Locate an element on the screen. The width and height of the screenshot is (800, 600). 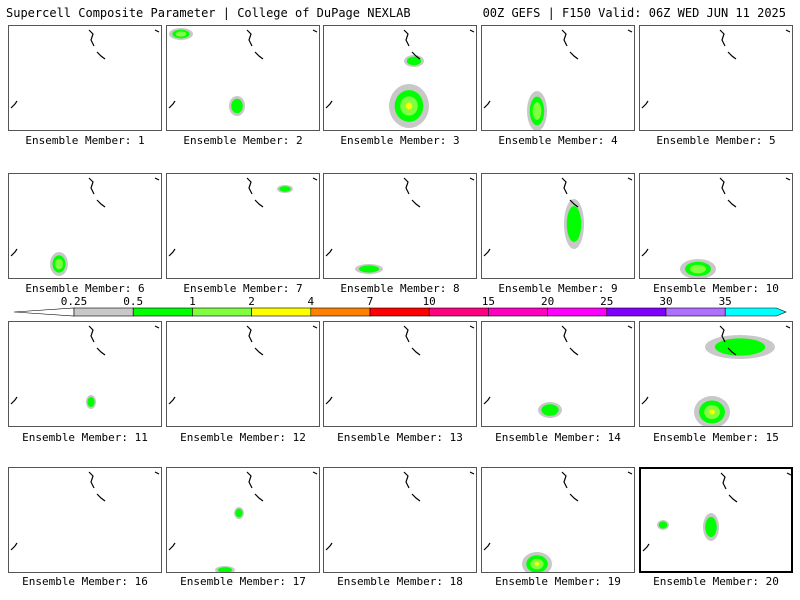
ensemble-member-label: Ensemble Member: 17 is located at coordinates (243, 581).